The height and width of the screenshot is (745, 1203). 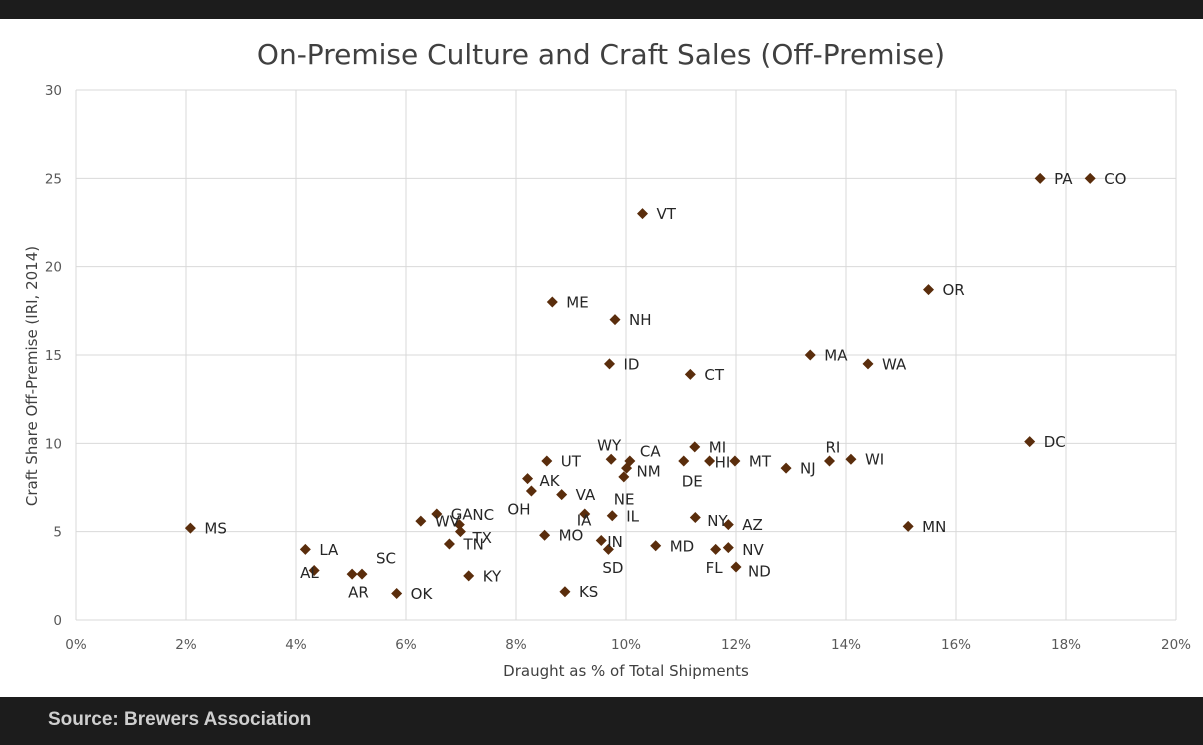 What do you see at coordinates (1115, 179) in the screenshot?
I see `point-label-co: CO` at bounding box center [1115, 179].